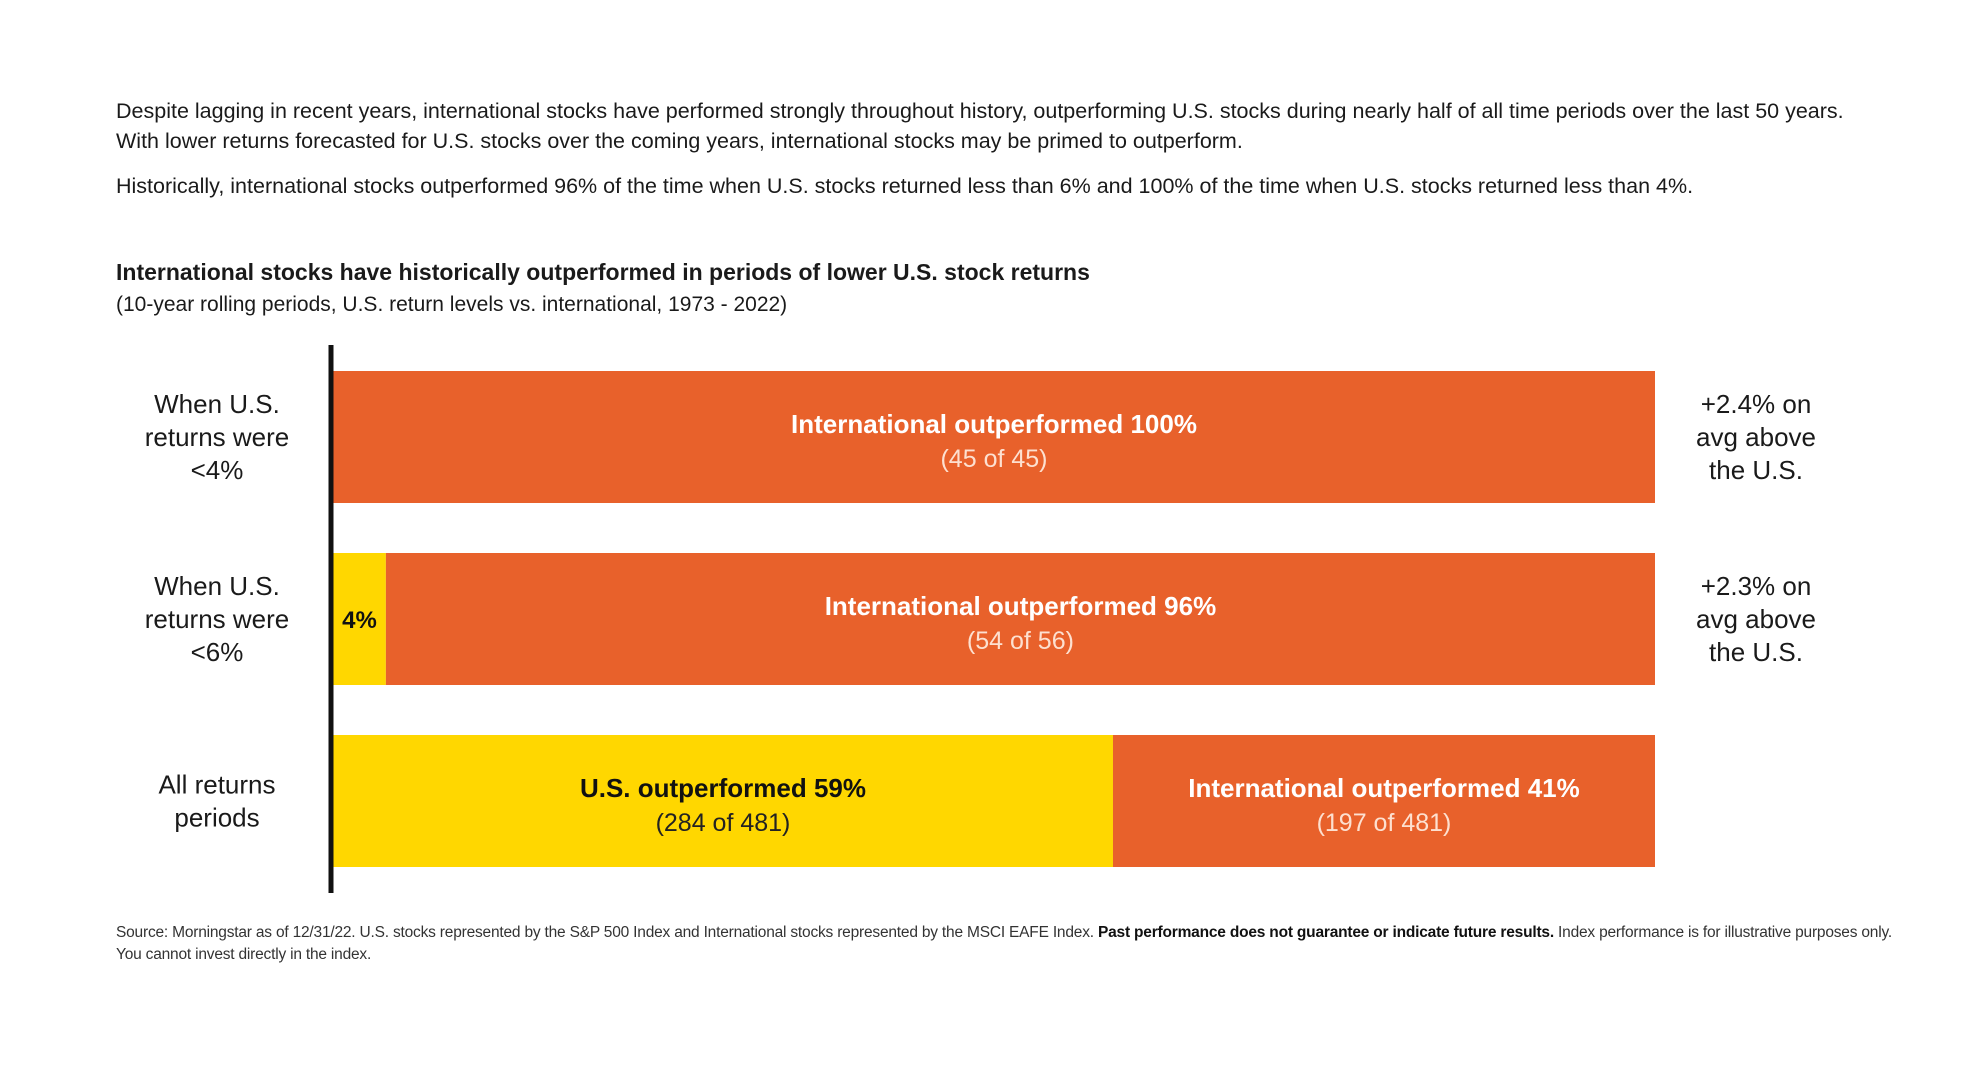 The width and height of the screenshot is (1972, 1079). Describe the element at coordinates (217, 652) in the screenshot. I see `category-label: <6%` at that location.